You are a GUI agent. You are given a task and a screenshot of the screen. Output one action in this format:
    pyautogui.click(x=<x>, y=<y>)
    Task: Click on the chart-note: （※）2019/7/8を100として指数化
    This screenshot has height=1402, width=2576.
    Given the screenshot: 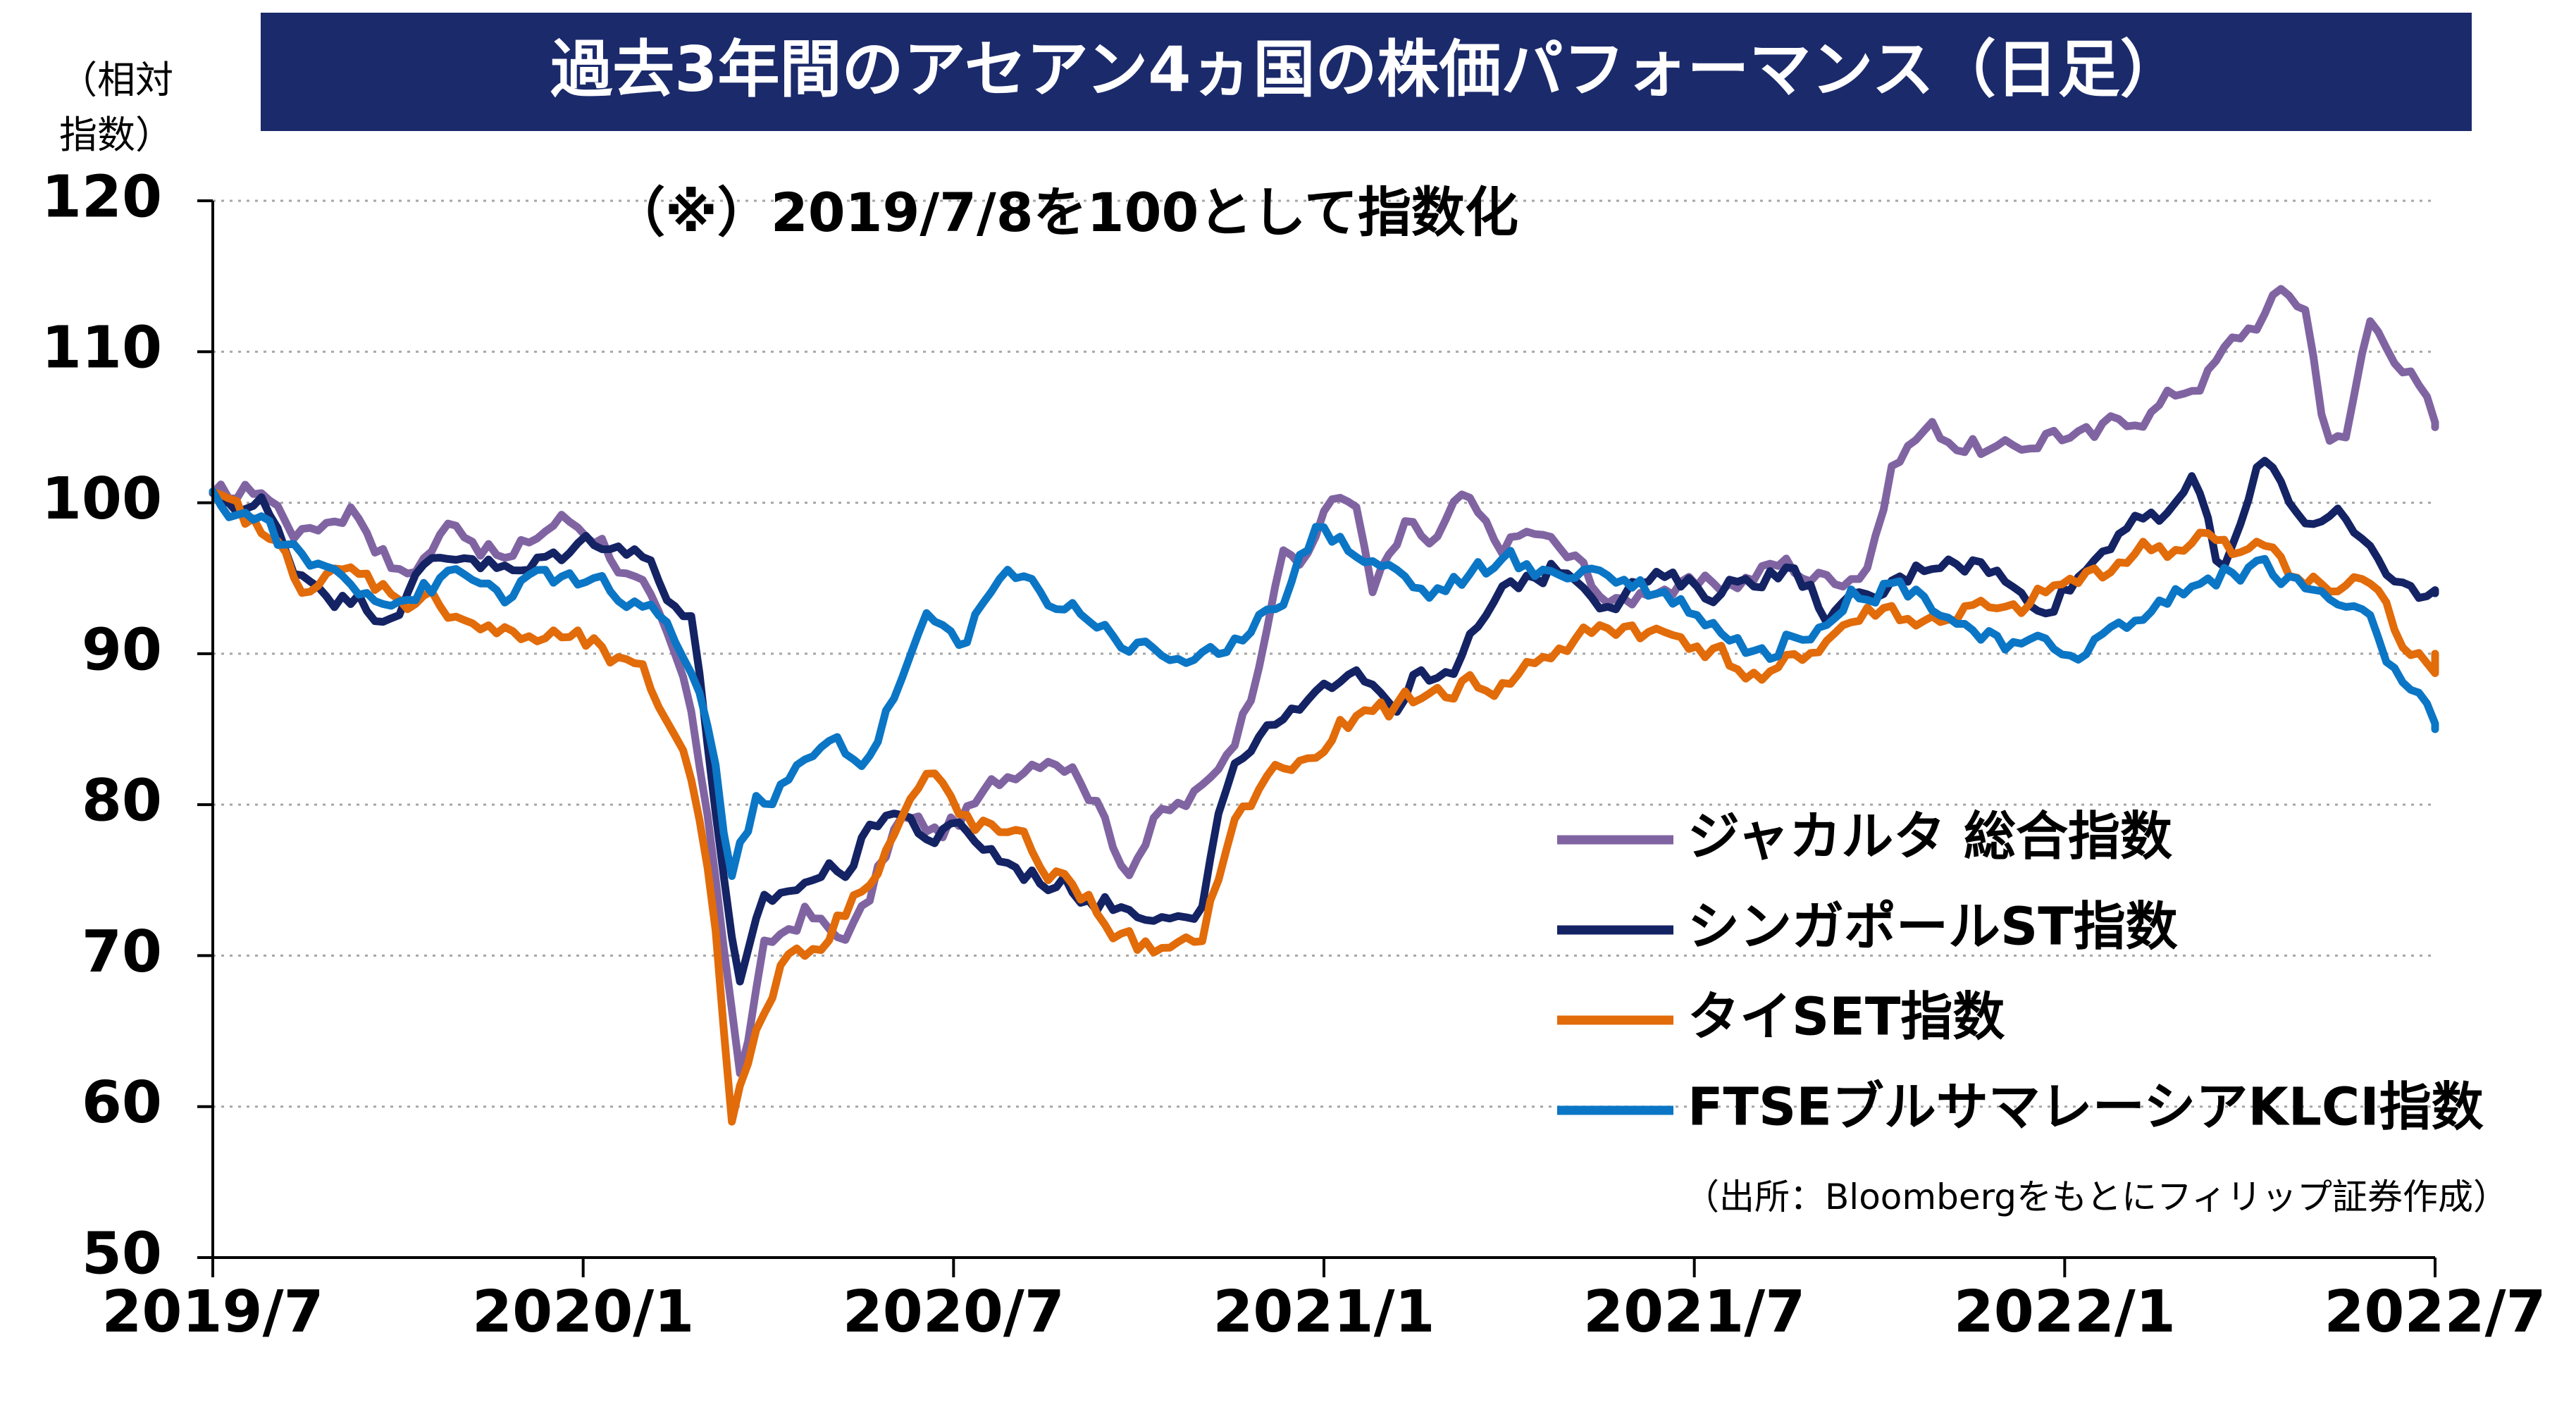 What is the action you would take?
    pyautogui.click(x=1065, y=212)
    